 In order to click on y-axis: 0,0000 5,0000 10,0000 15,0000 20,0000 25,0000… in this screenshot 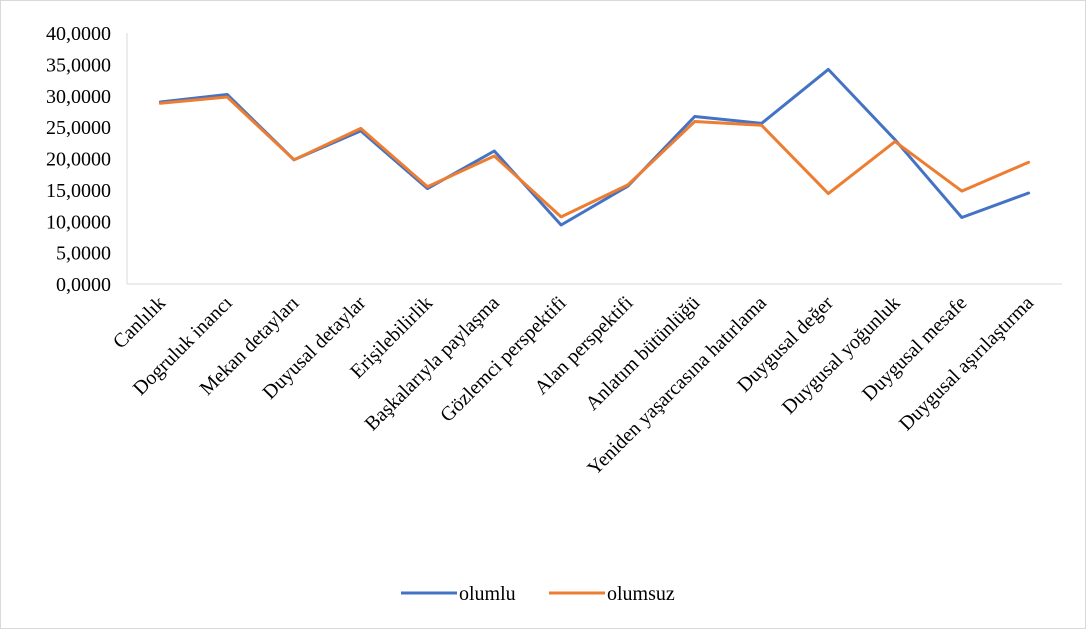, I will do `click(87, 159)`.